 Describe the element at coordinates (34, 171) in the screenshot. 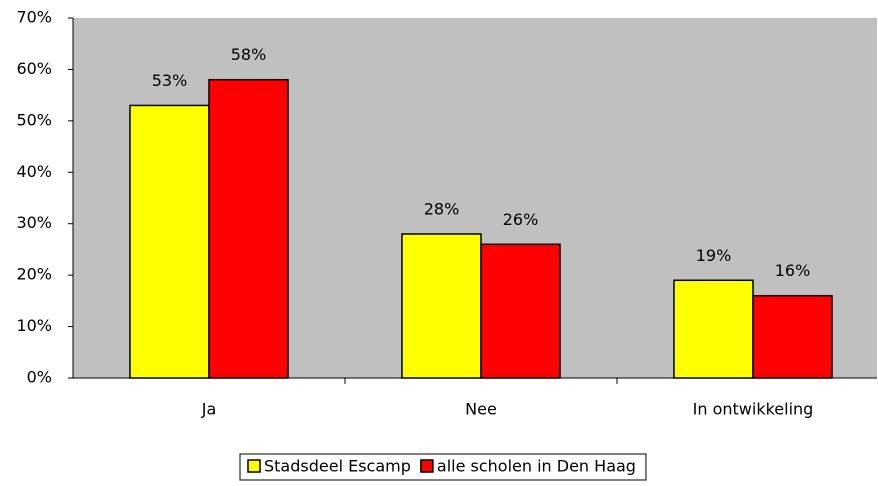

I see `y-tick-label: 40%` at that location.